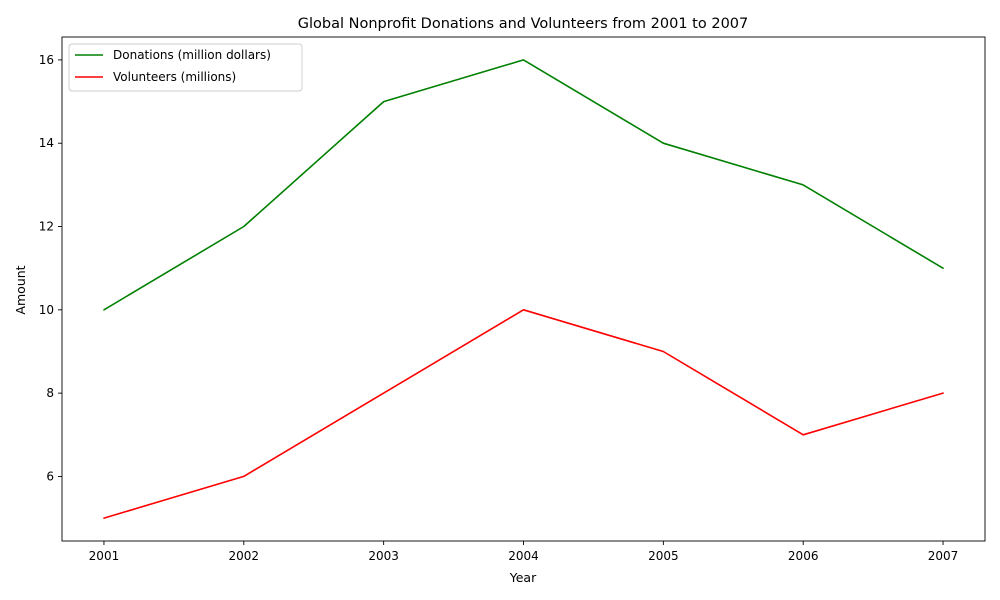 This screenshot has height=600, width=1000. Describe the element at coordinates (50, 393) in the screenshot. I see `y-tick-label: 8` at that location.